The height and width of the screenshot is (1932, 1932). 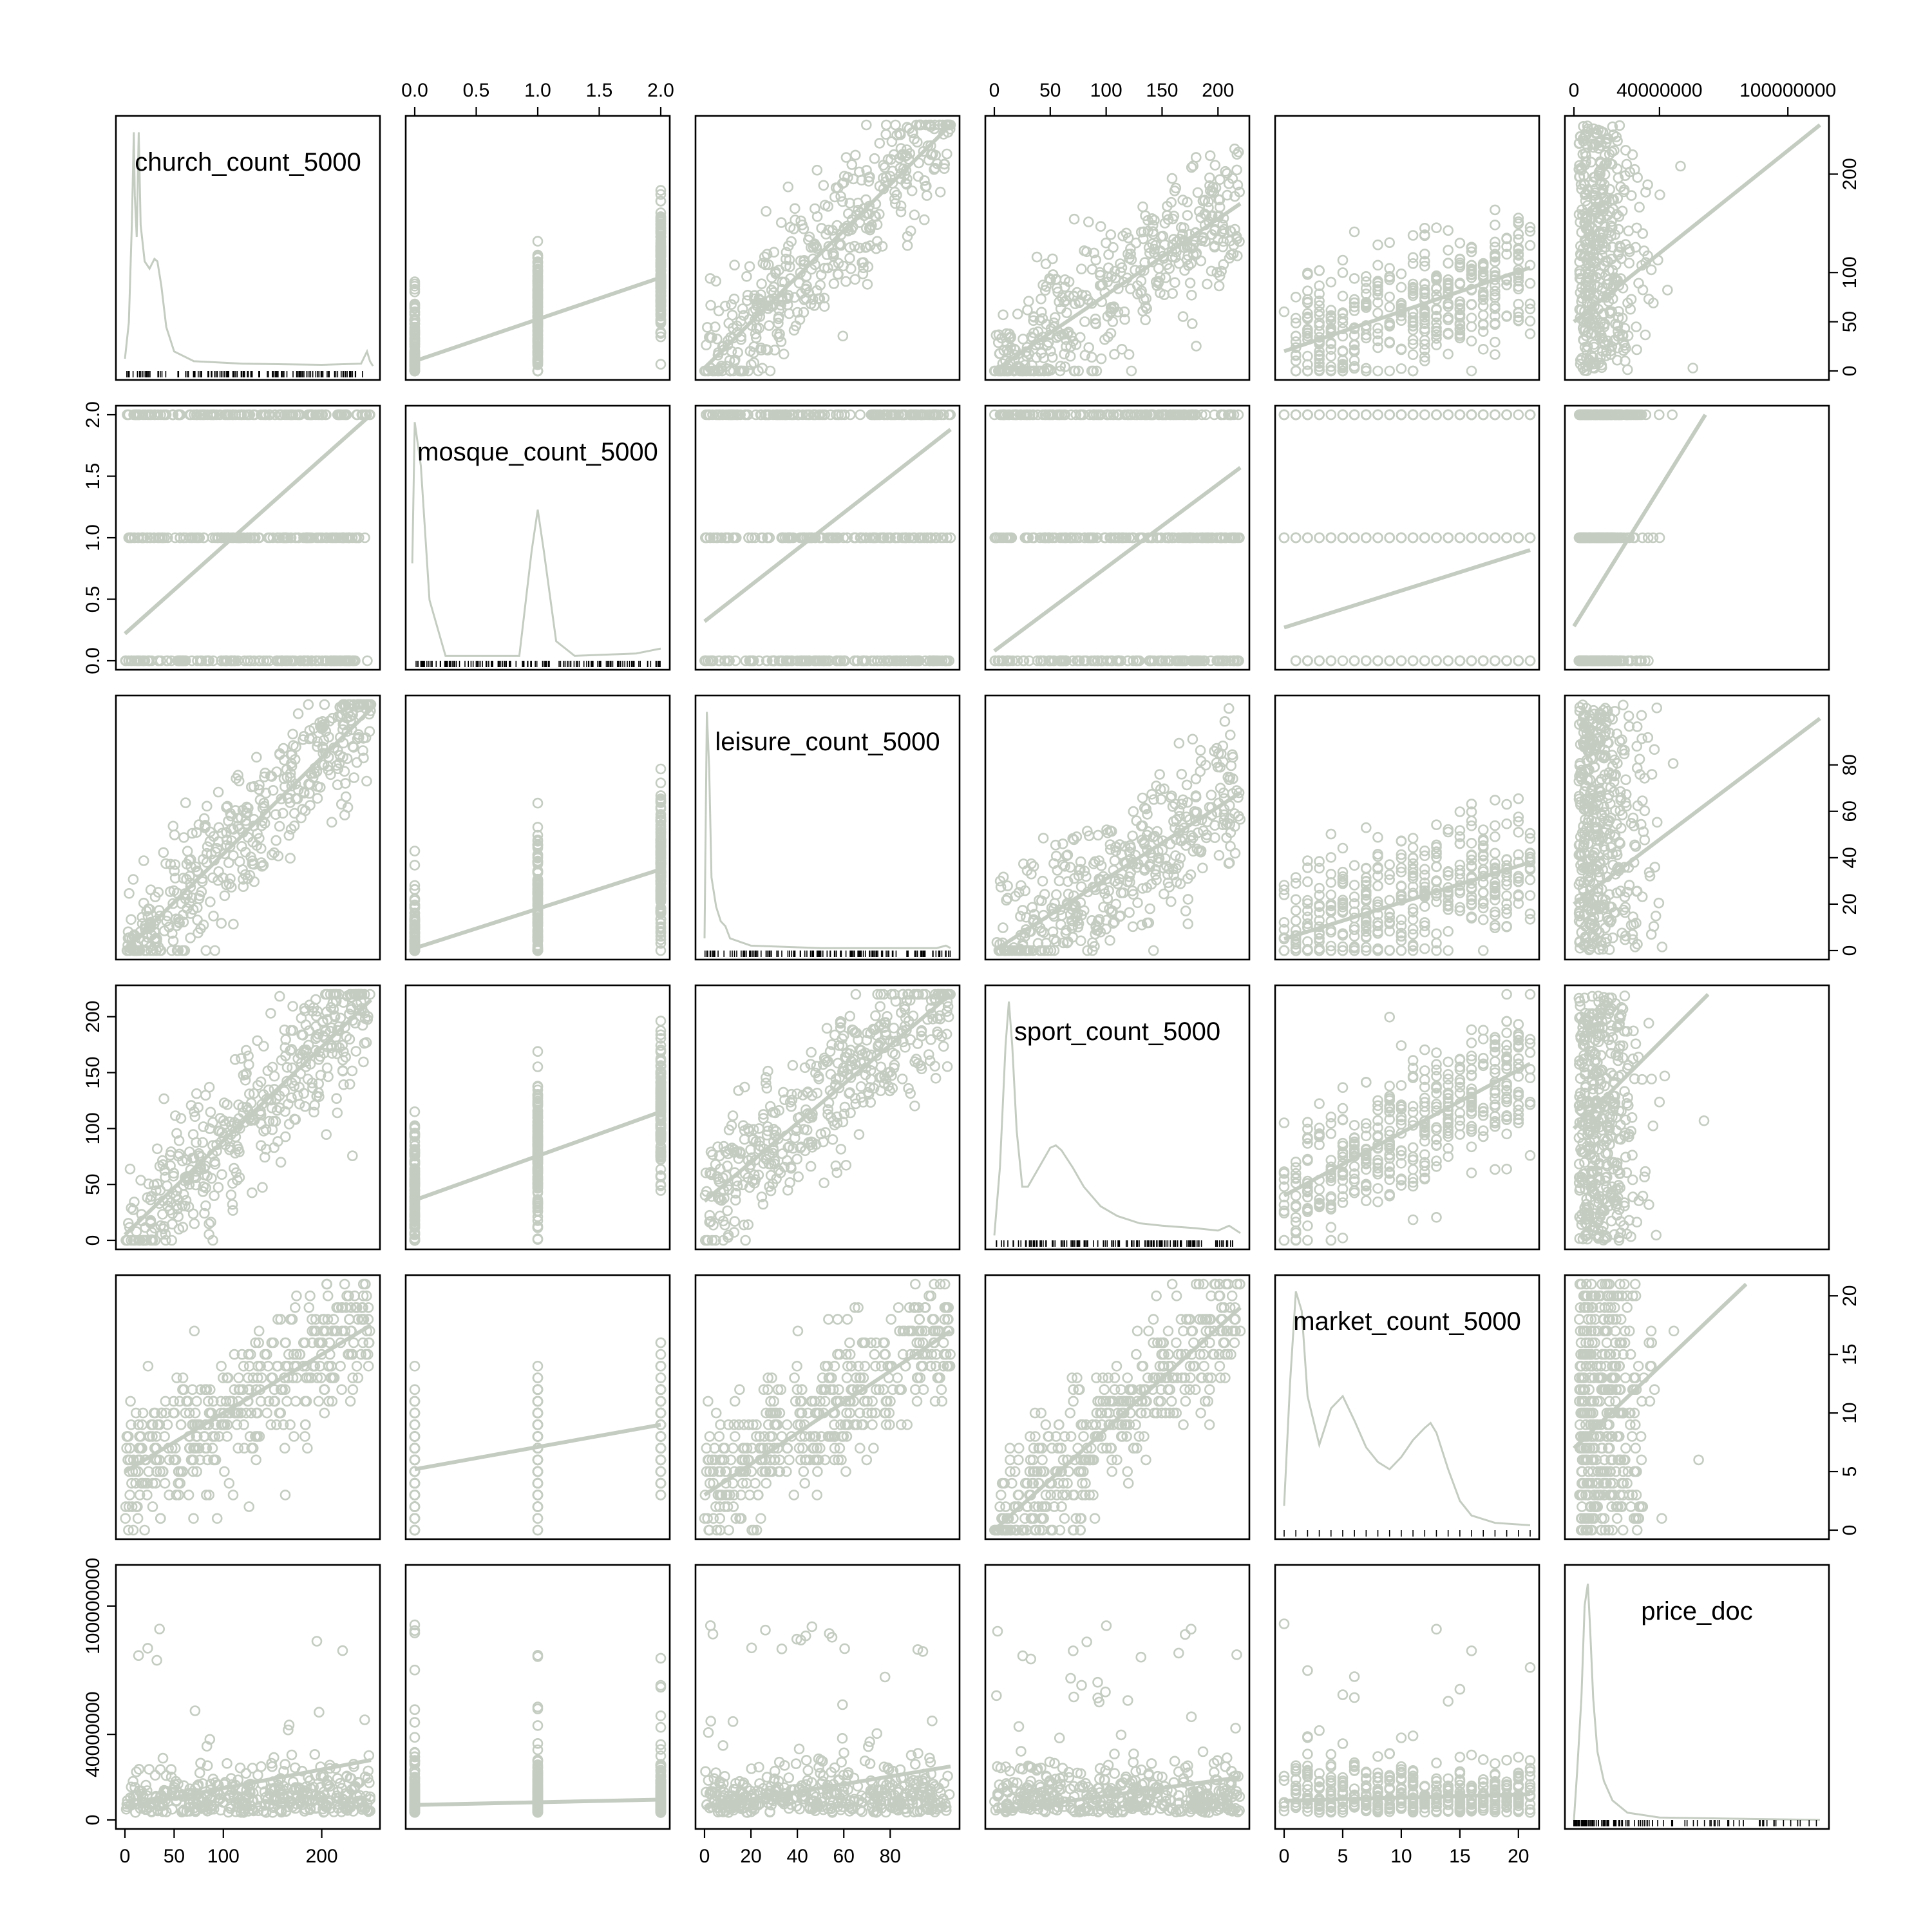 What do you see at coordinates (248, 248) in the screenshot?
I see `panel-border` at bounding box center [248, 248].